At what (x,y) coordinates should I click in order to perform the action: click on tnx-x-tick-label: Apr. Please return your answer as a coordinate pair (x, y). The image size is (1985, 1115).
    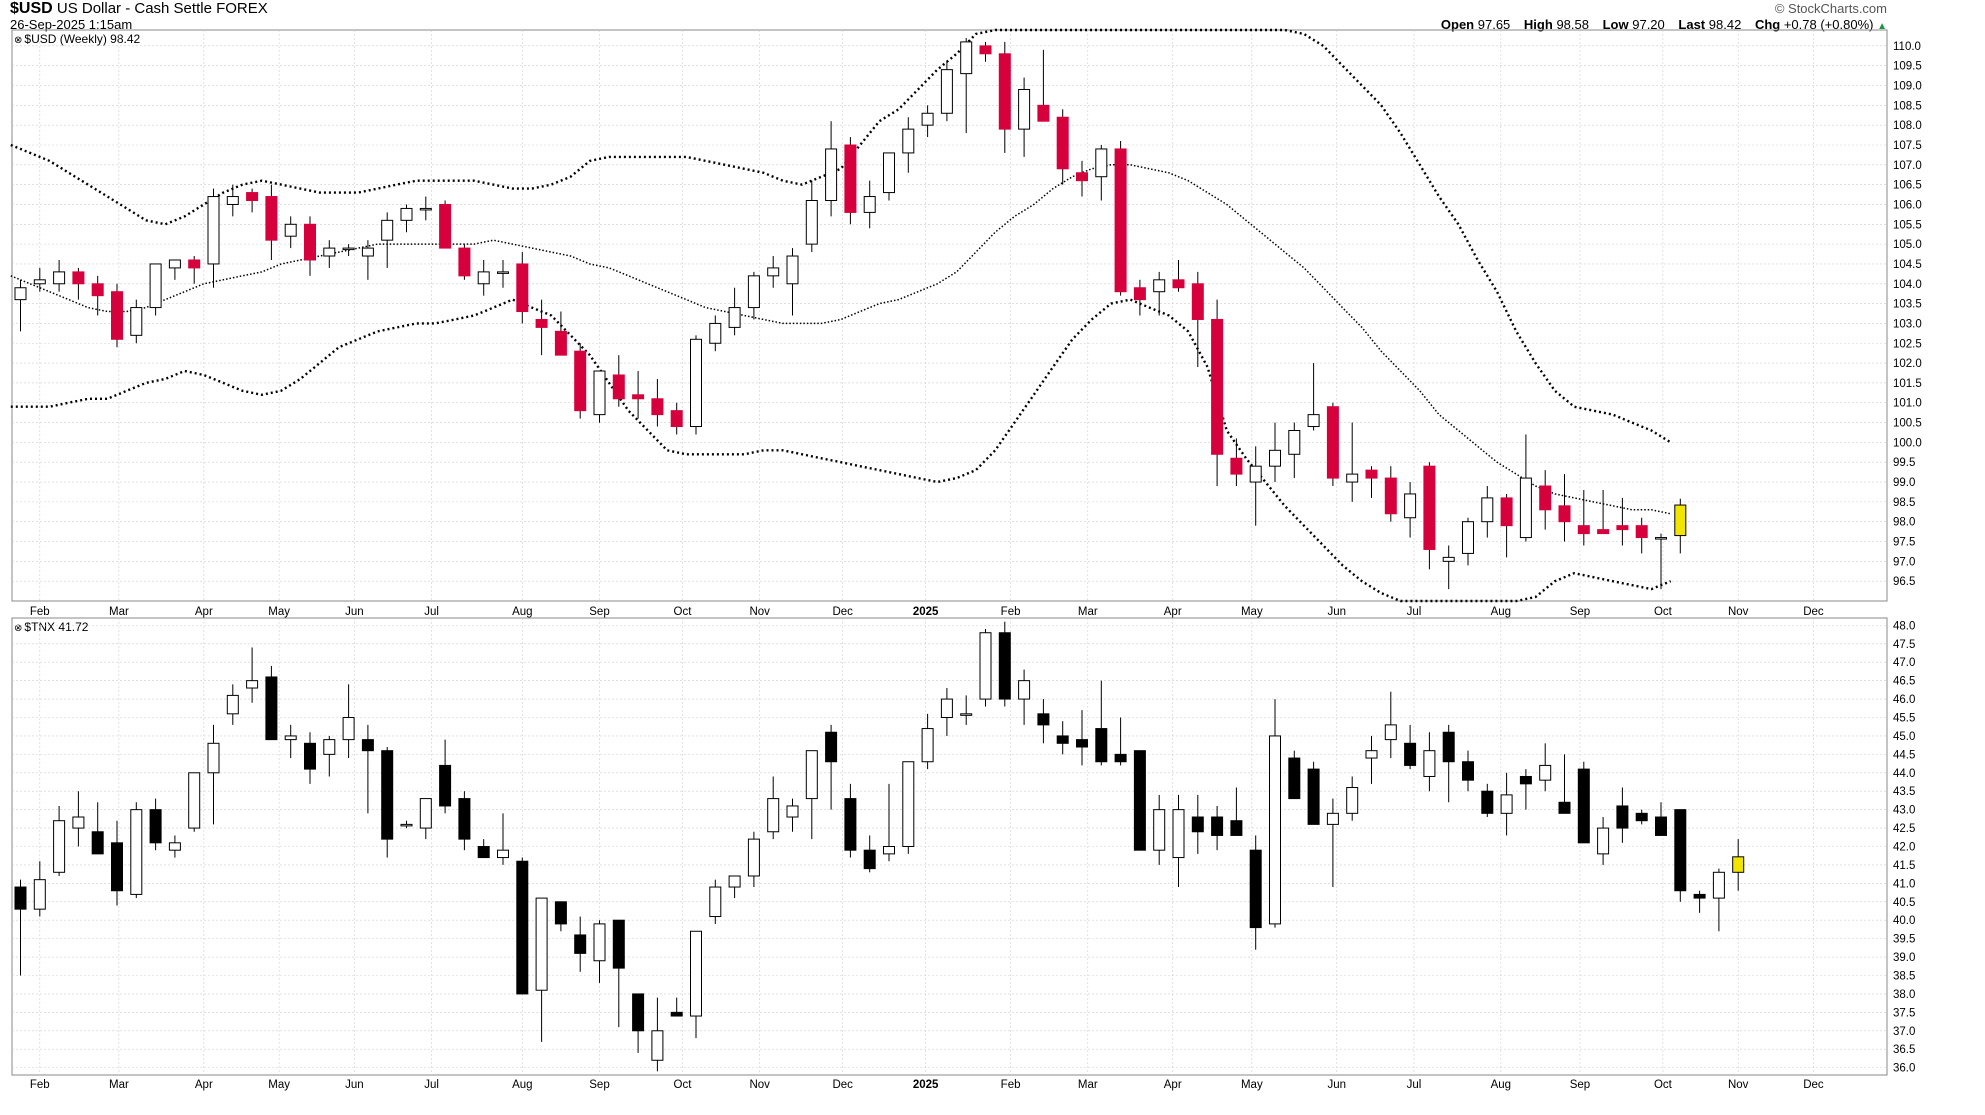
    Looking at the image, I should click on (1173, 1085).